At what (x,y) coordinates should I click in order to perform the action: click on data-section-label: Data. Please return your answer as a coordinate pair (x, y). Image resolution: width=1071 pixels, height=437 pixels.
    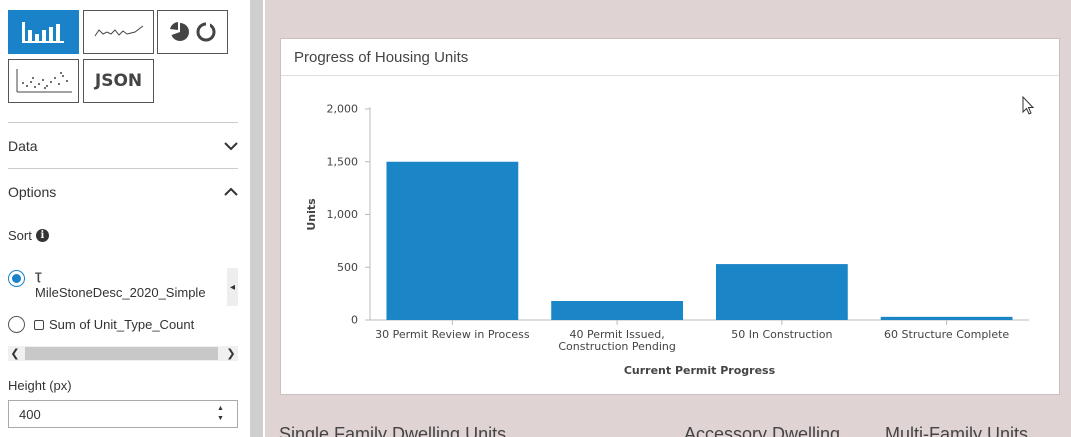
    Looking at the image, I should click on (23, 145).